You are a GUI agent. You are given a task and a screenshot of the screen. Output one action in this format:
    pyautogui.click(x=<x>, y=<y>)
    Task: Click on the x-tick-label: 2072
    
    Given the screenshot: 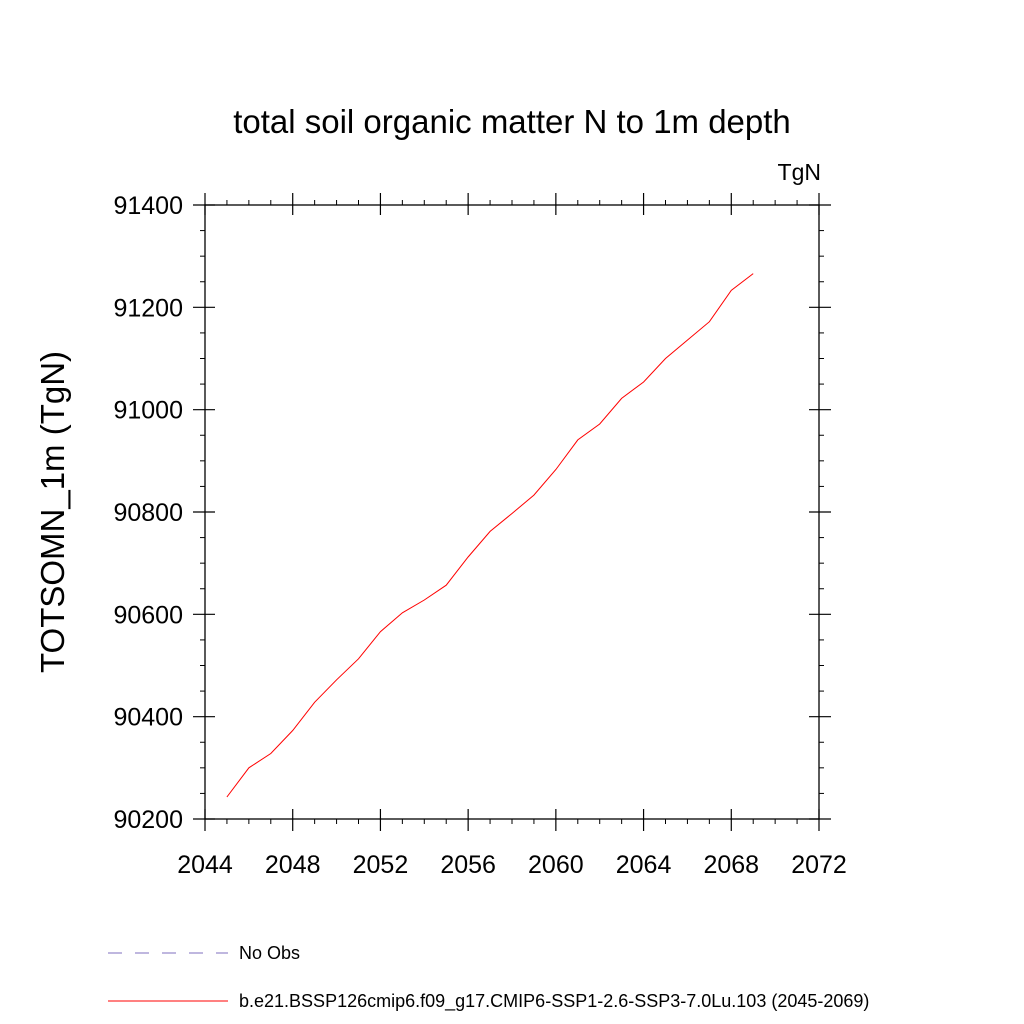 What is the action you would take?
    pyautogui.click(x=819, y=865)
    